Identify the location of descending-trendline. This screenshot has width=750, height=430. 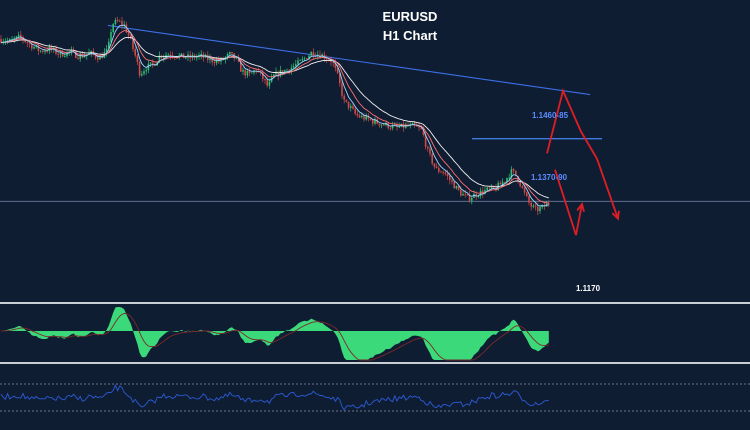
(349, 60).